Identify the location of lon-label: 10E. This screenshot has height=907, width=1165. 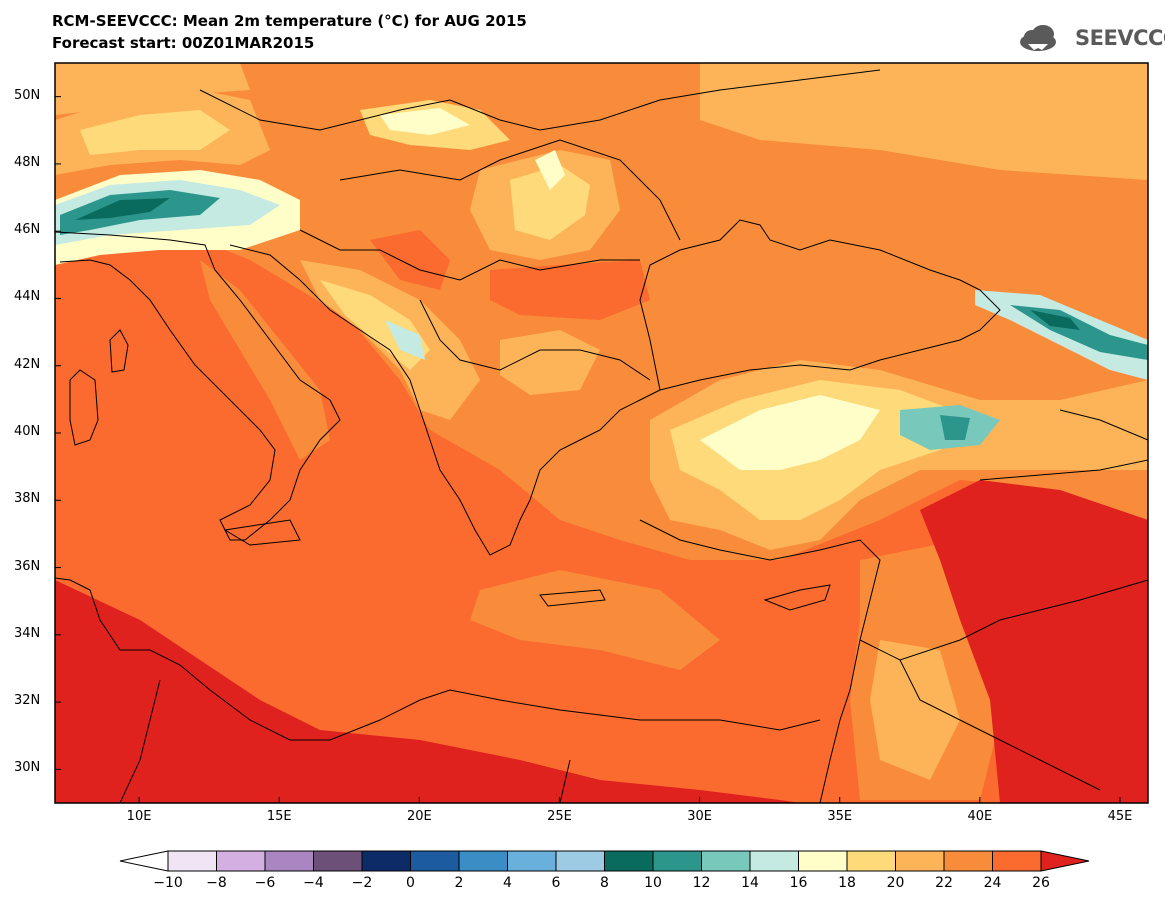
(139, 816).